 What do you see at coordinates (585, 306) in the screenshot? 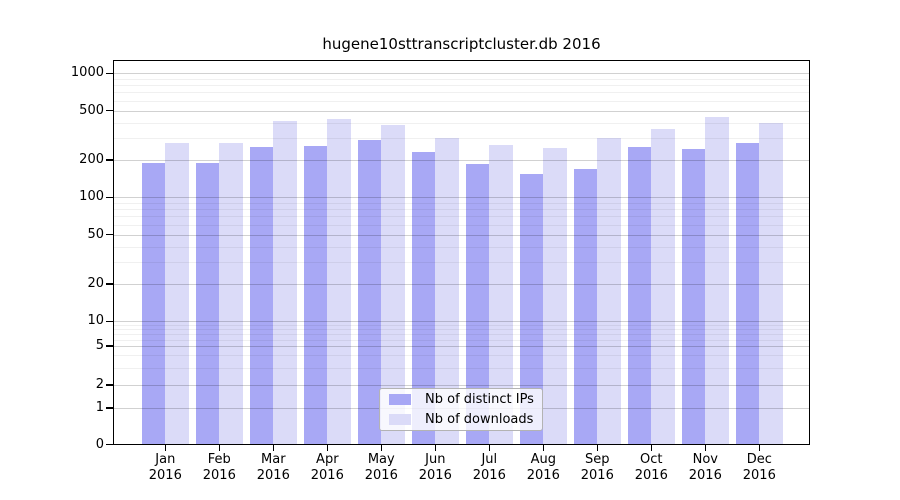
I see `bar-ips-sep` at bounding box center [585, 306].